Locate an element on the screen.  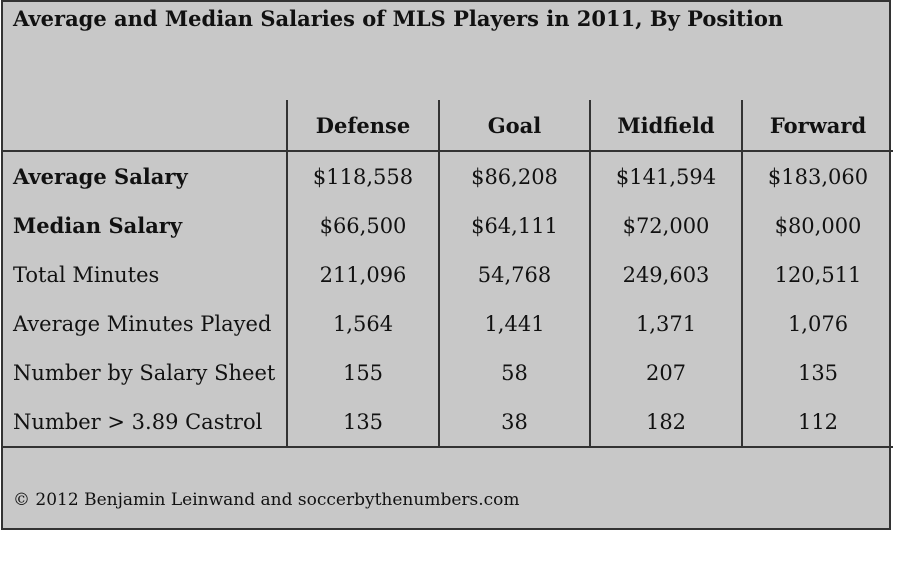
row-label-number-by-salary-sheet: Number by Salary Sheet is located at coordinates (144, 372).